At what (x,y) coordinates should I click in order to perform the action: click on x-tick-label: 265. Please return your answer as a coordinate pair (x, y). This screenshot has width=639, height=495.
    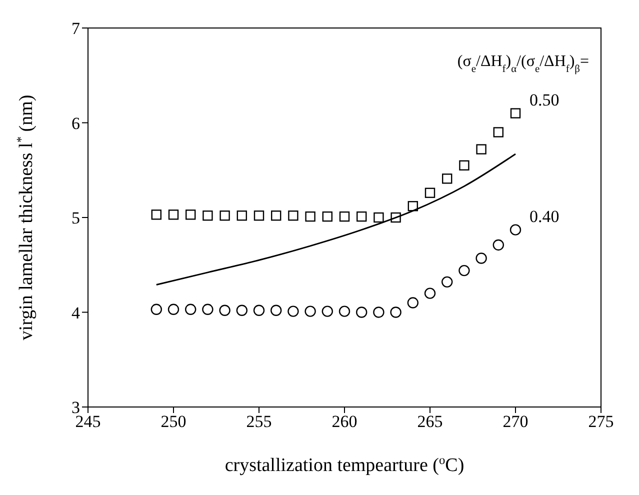
    Looking at the image, I should click on (430, 422).